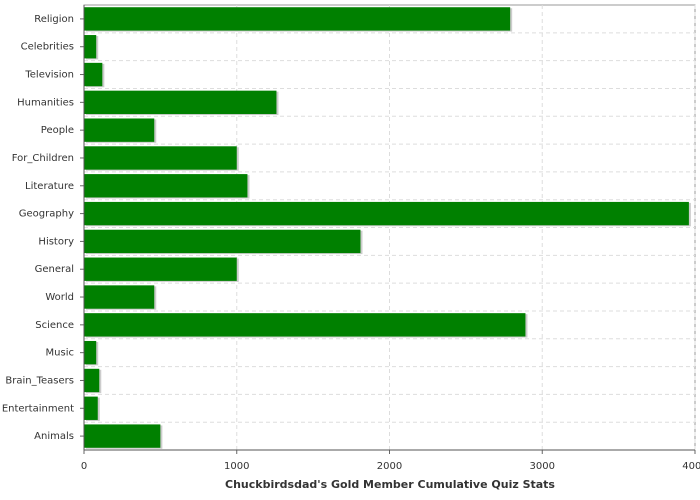 The image size is (700, 500). What do you see at coordinates (47, 47) in the screenshot?
I see `y-tick-label: Celebrities` at bounding box center [47, 47].